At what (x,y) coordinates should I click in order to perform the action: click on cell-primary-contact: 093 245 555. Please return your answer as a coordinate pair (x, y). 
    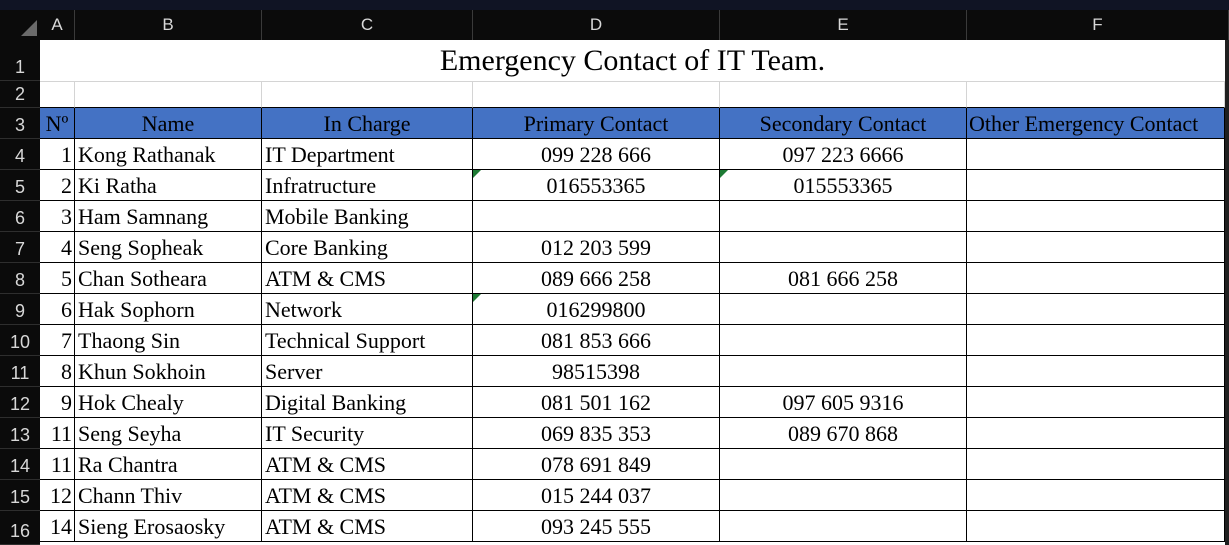
    Looking at the image, I should click on (596, 526).